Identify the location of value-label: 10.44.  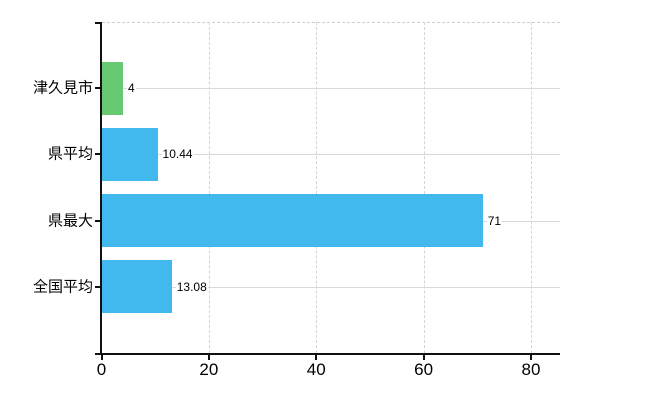
(177, 154).